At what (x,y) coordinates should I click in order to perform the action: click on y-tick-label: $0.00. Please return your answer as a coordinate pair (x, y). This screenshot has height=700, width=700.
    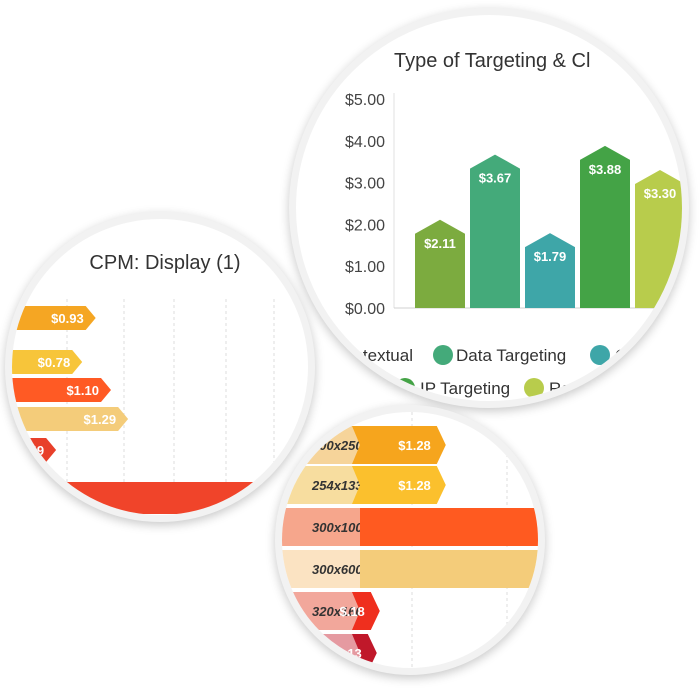
    Looking at the image, I should click on (365, 309).